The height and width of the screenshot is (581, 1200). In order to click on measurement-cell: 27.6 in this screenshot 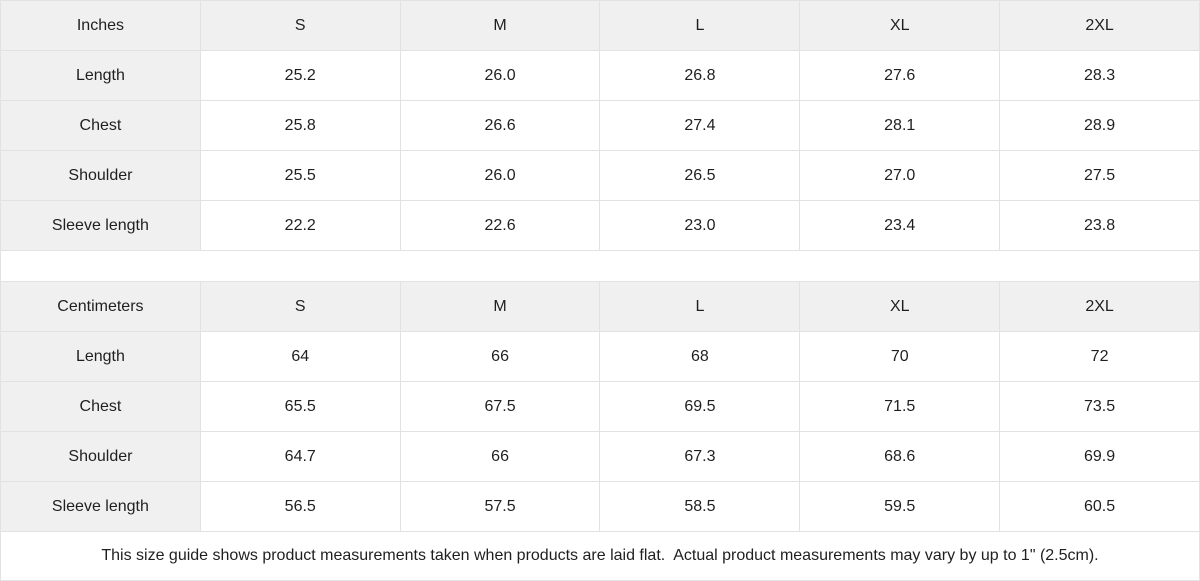, I will do `click(900, 75)`.